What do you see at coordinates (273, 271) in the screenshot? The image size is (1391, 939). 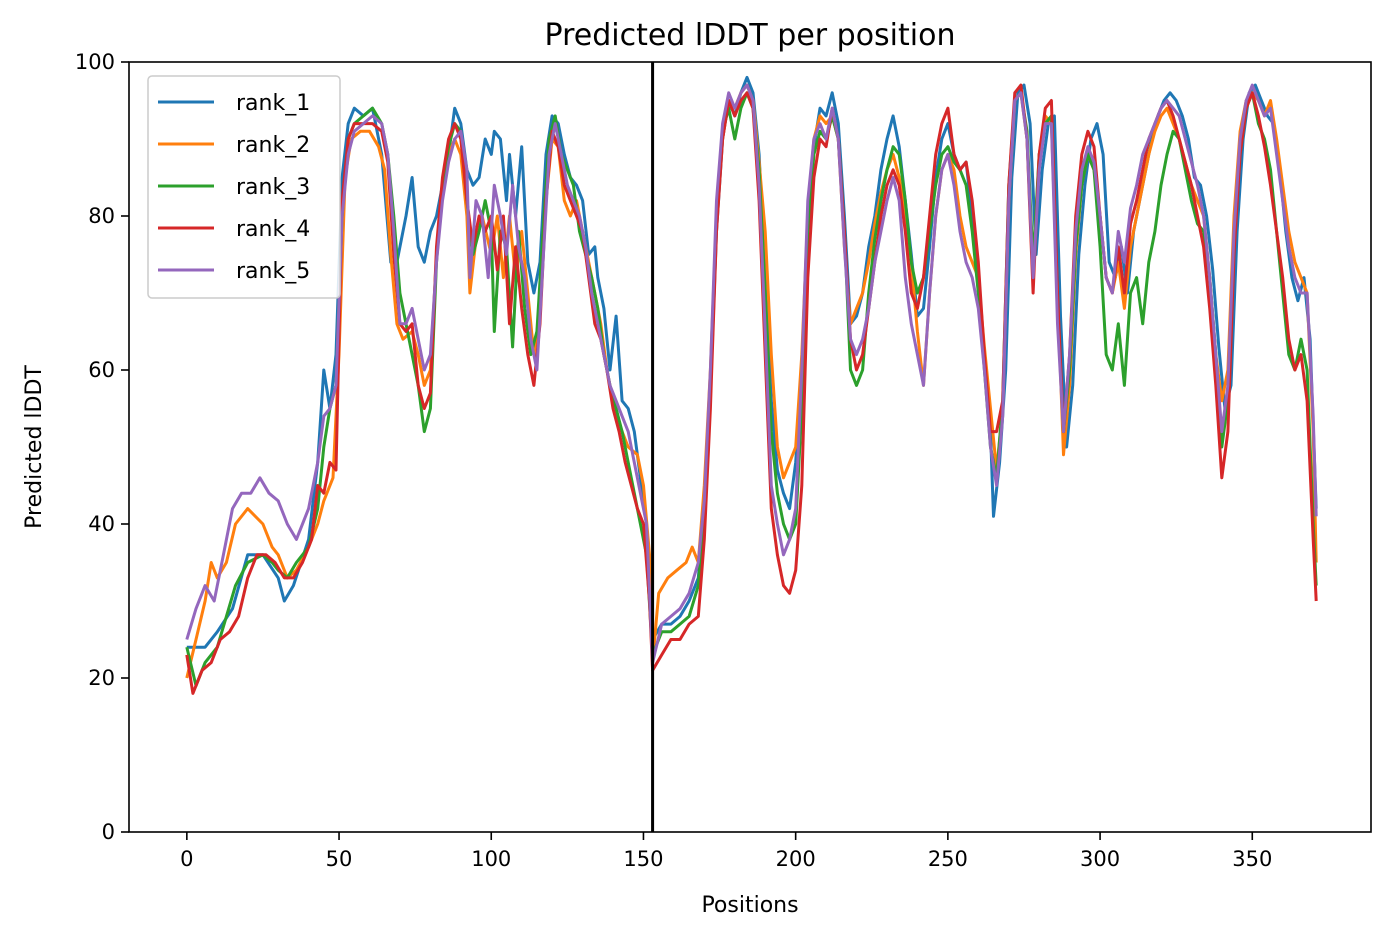 I see `legend-label-rank_5: rank_5` at bounding box center [273, 271].